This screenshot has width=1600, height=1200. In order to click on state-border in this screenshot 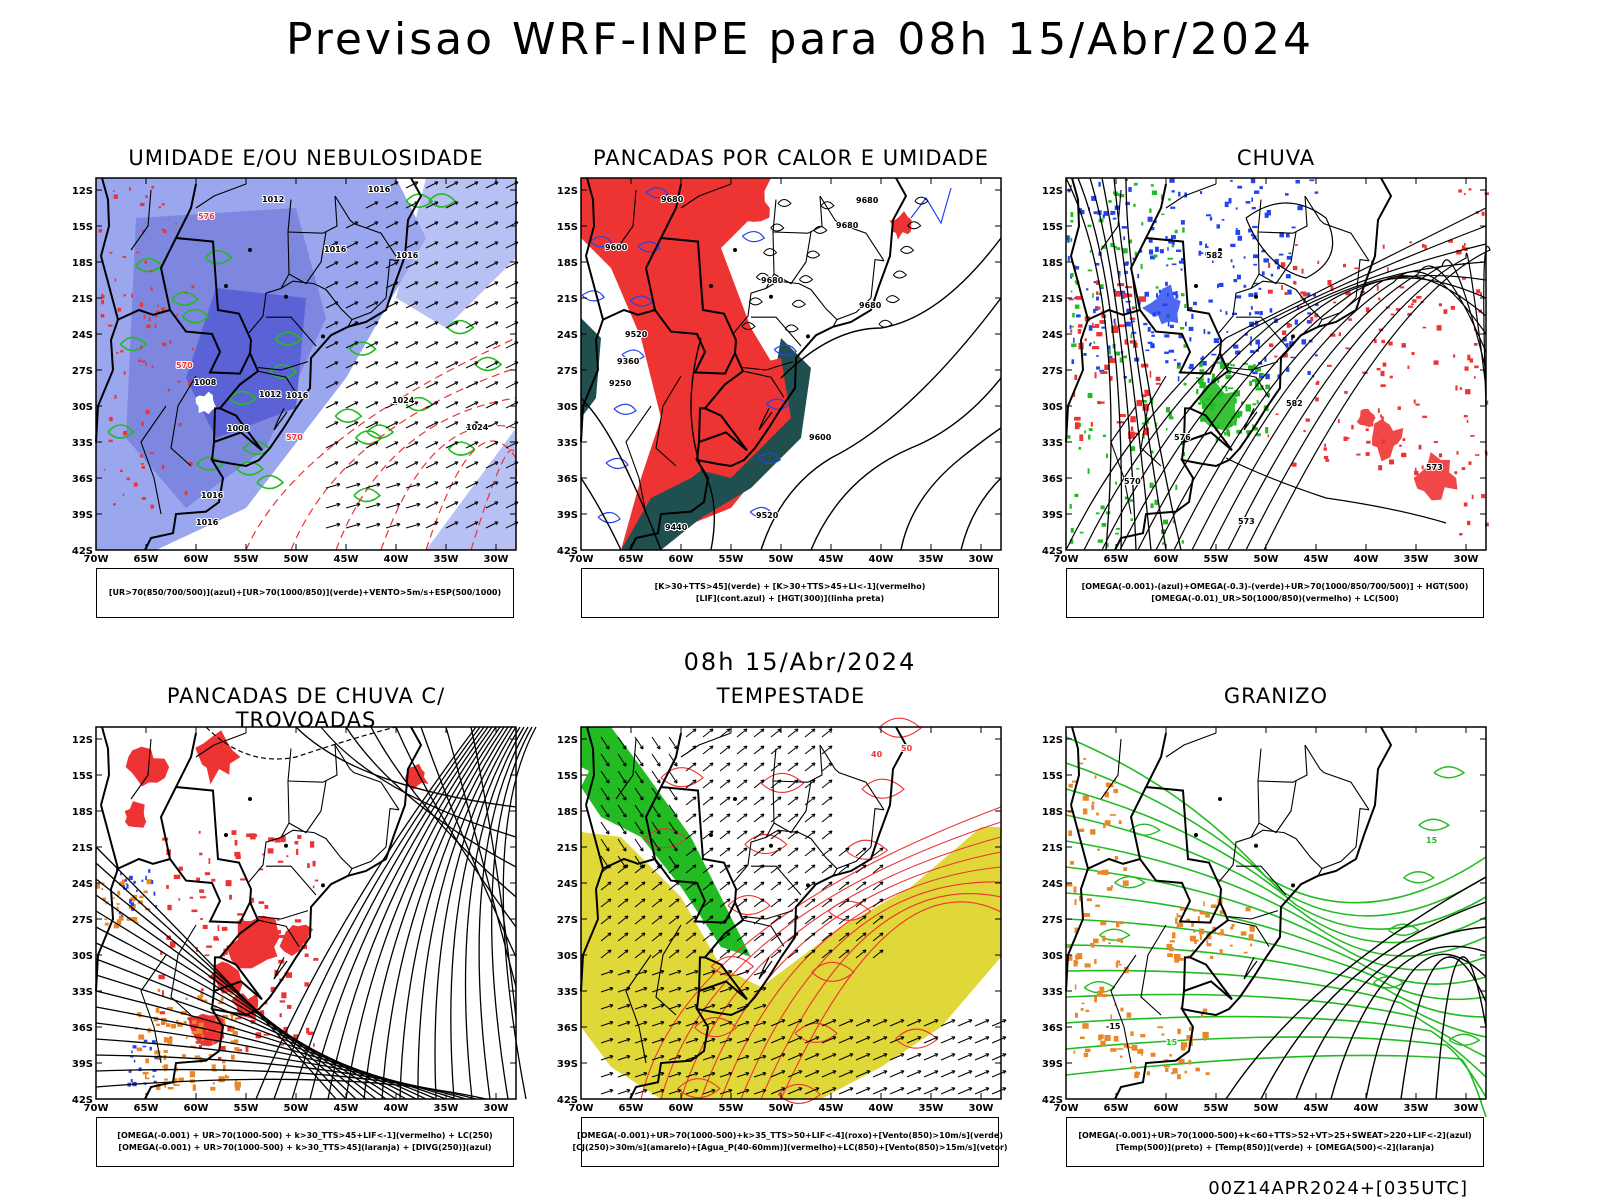, I will do `click(283, 366)`.